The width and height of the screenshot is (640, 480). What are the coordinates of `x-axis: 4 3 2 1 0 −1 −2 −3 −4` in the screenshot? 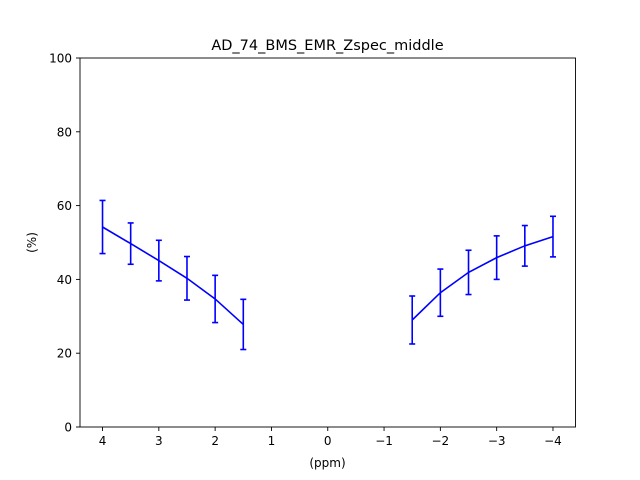 It's located at (330, 437).